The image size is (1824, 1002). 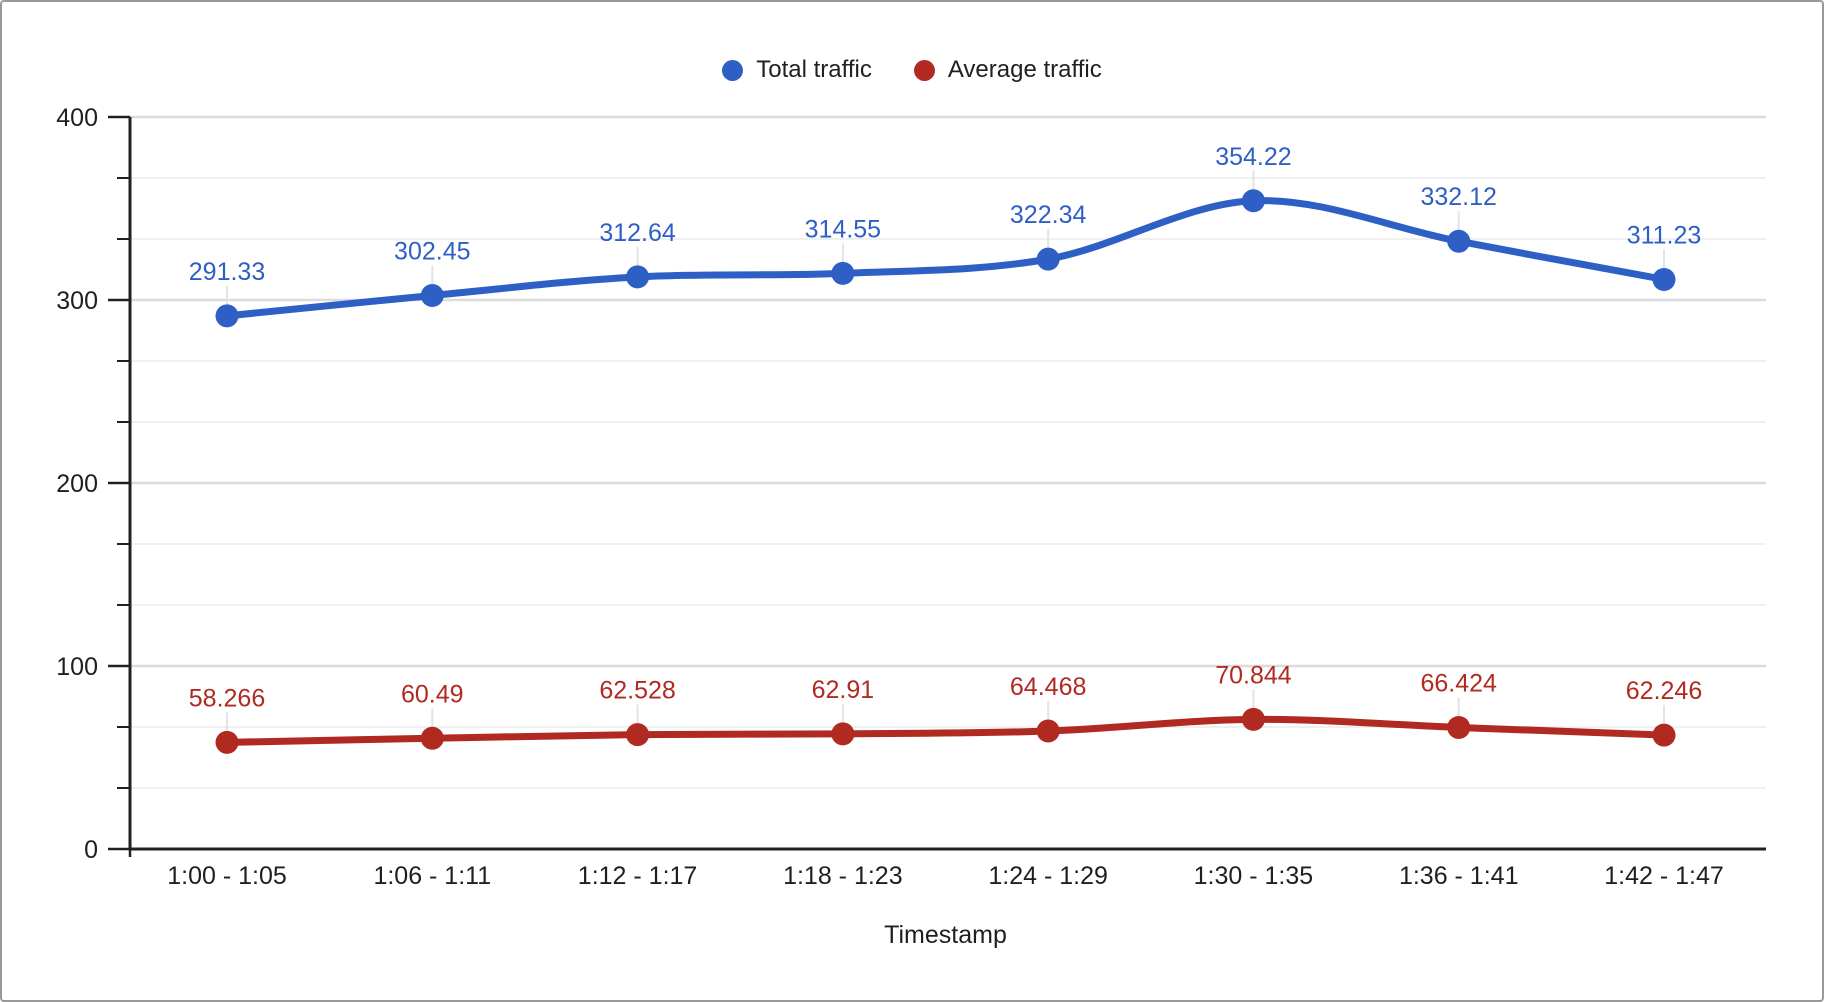 What do you see at coordinates (637, 233) in the screenshot?
I see `data-point-label-total-traffic: 312.64` at bounding box center [637, 233].